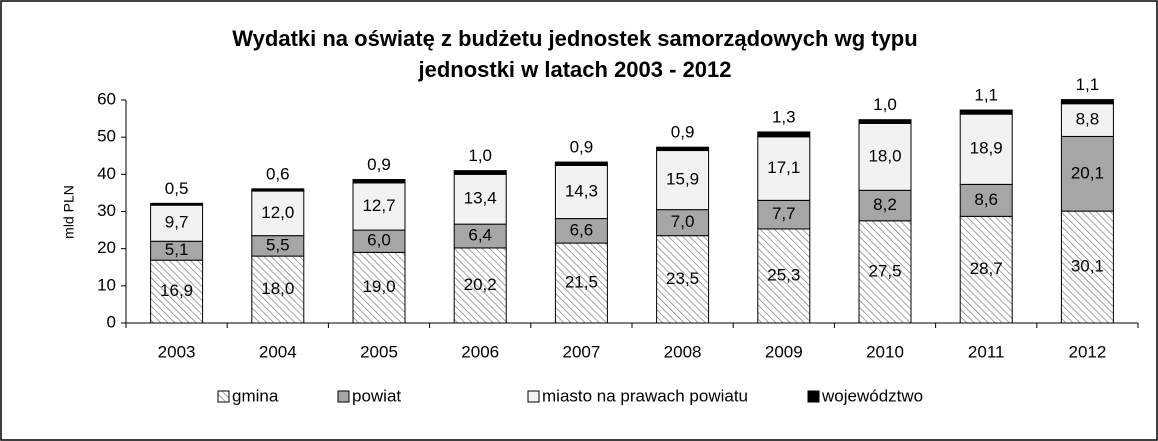  What do you see at coordinates (784, 351) in the screenshot?
I see `x-tick-label: 2009` at bounding box center [784, 351].